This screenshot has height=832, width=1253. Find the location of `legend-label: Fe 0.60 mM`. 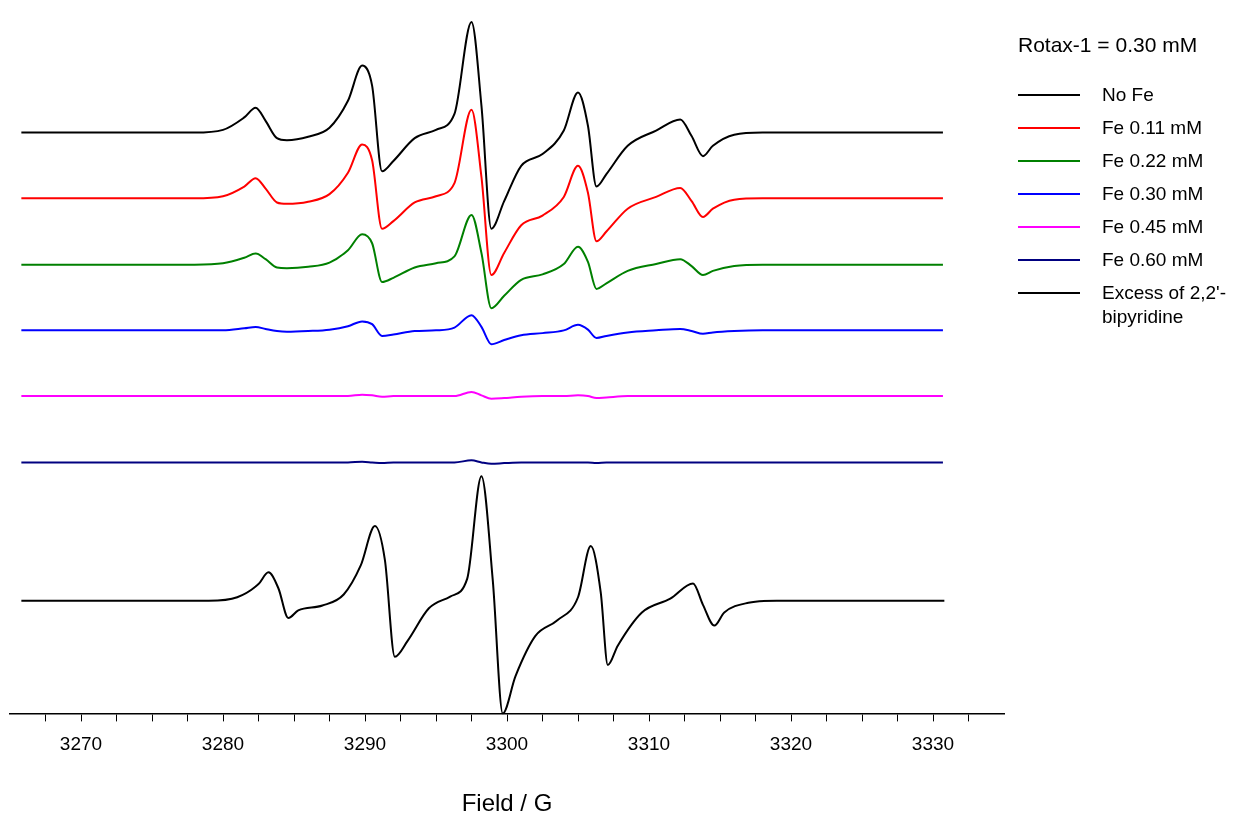

legend-label: Fe 0.60 mM is located at coordinates (1153, 260).